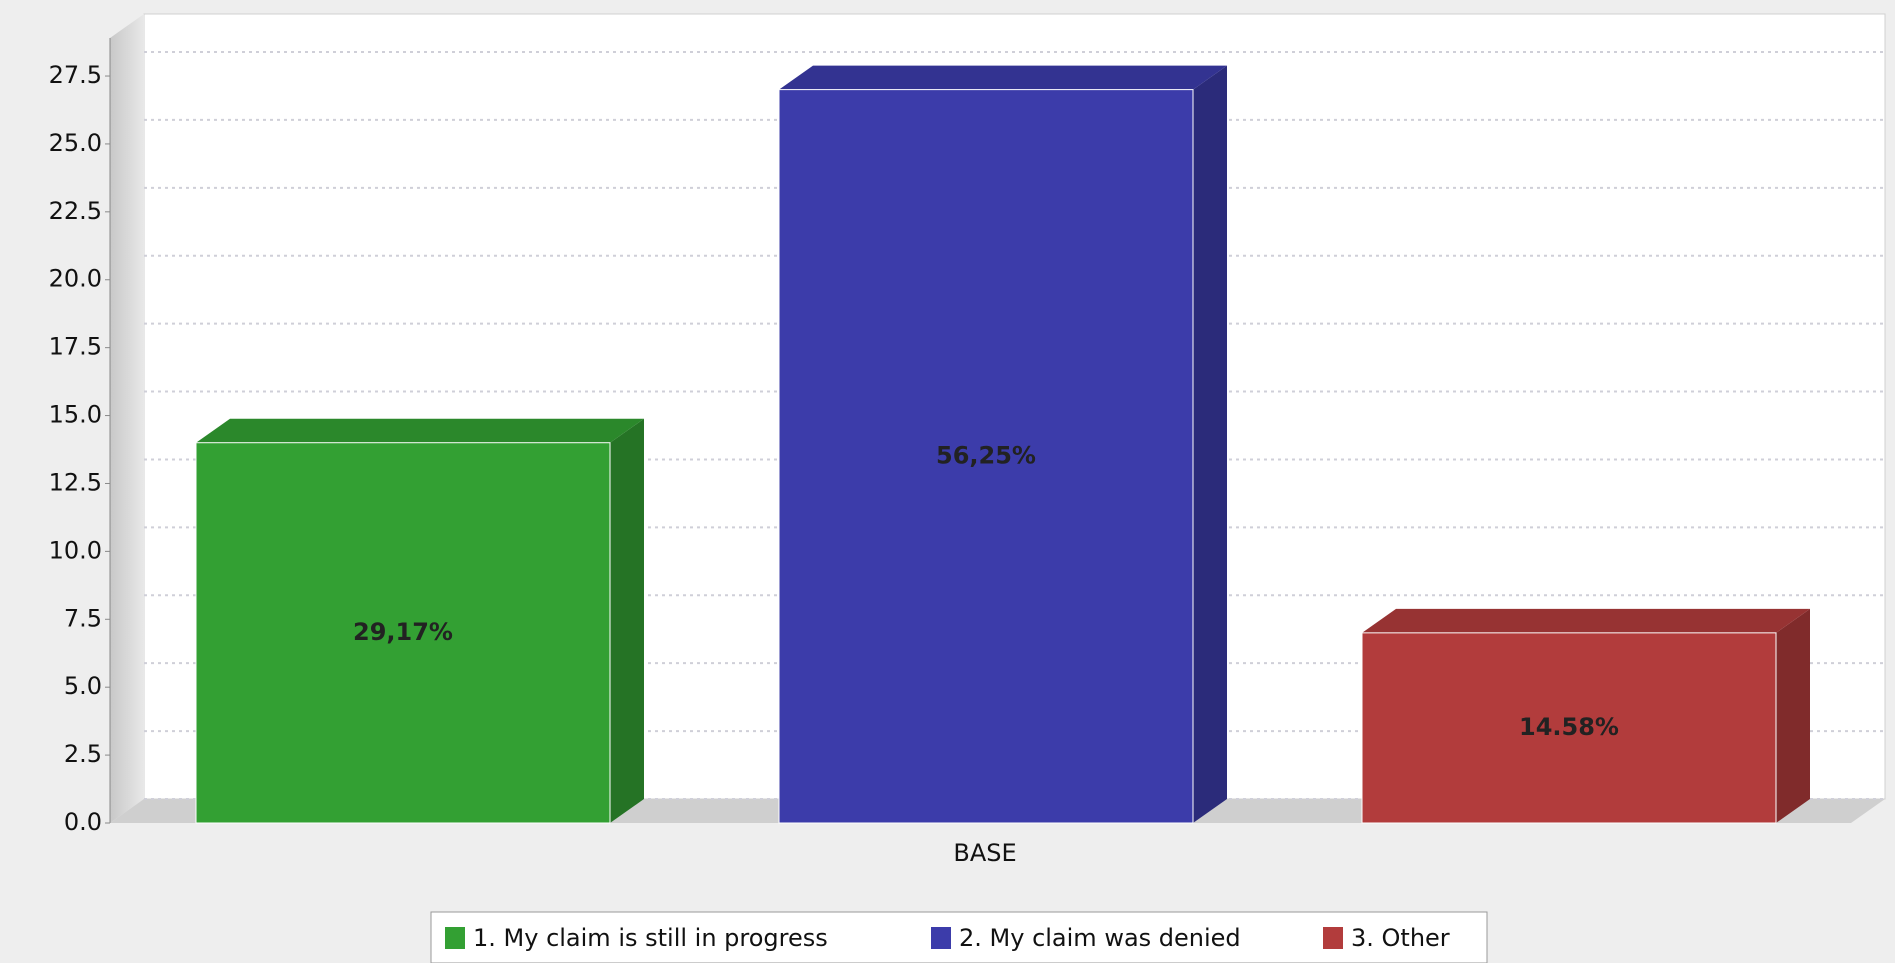  Describe the element at coordinates (127, 418) in the screenshot. I see `left-wall` at that location.